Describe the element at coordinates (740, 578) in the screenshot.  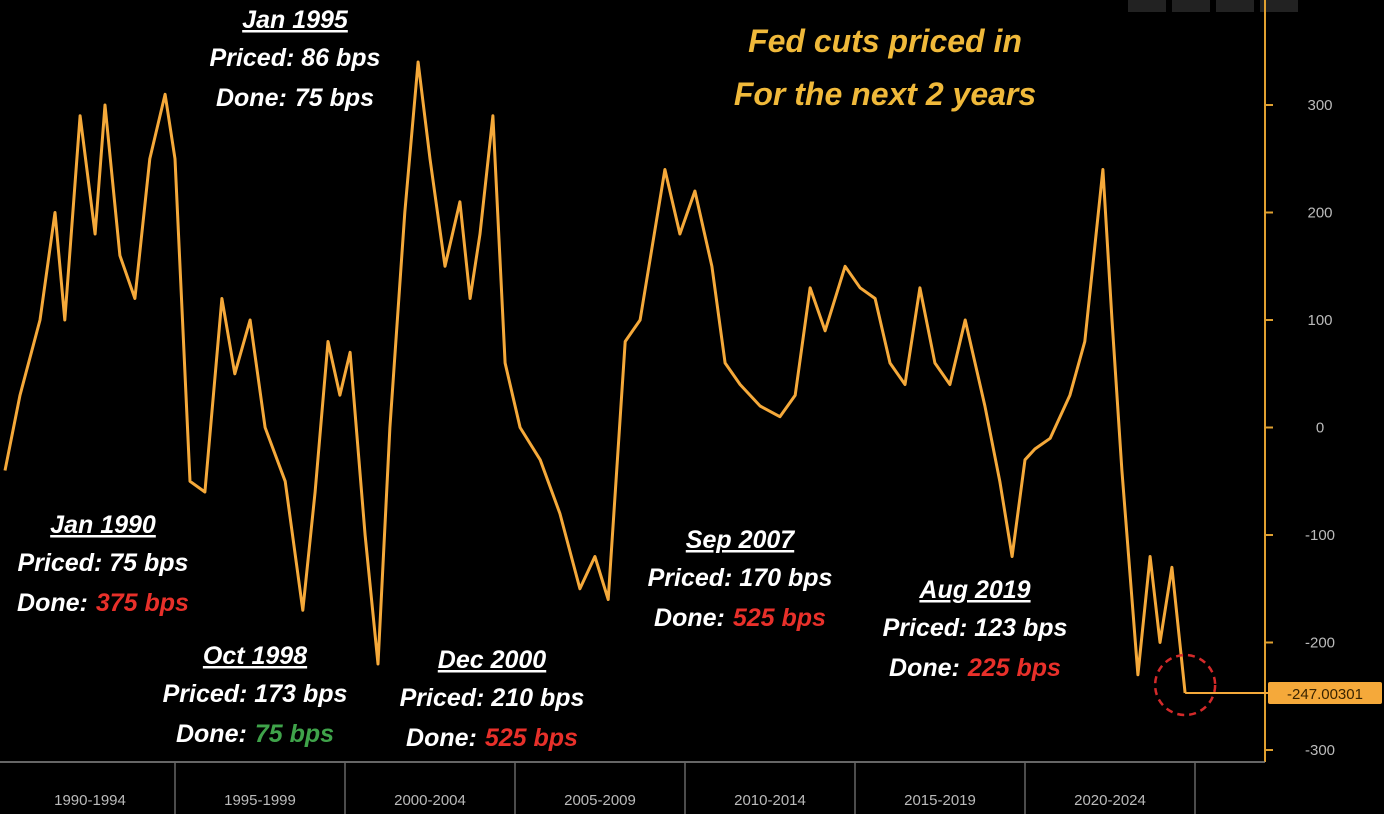
I see `annotation-priced: Priced: 170 bps` at that location.